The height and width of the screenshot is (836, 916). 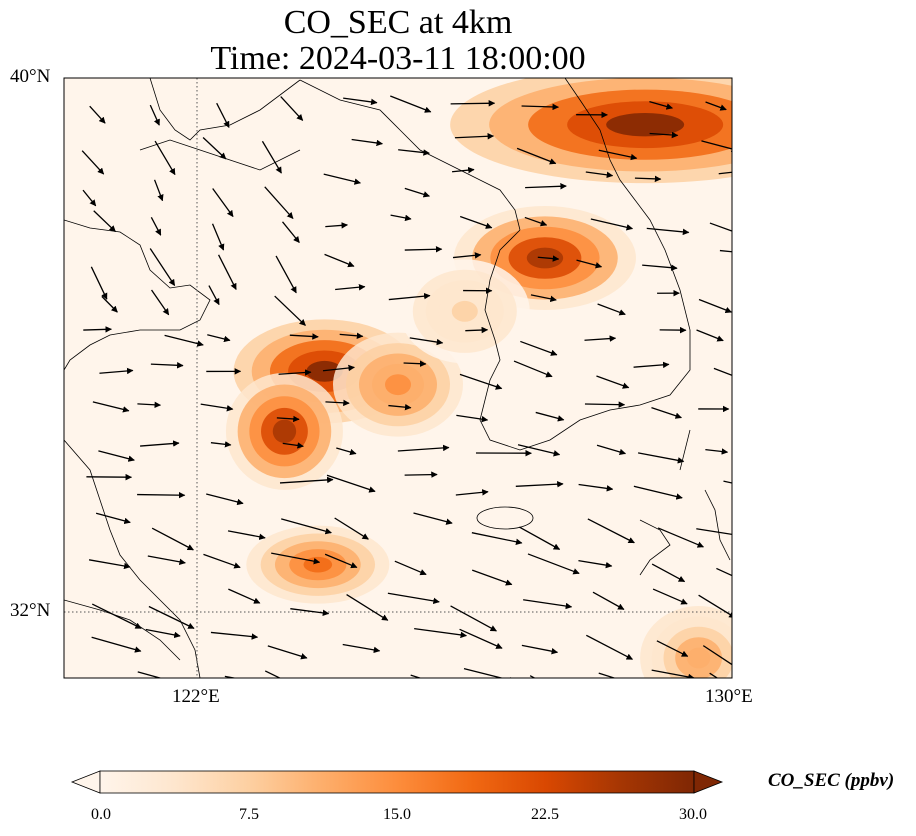 I want to click on colorbar, so click(x=397, y=782).